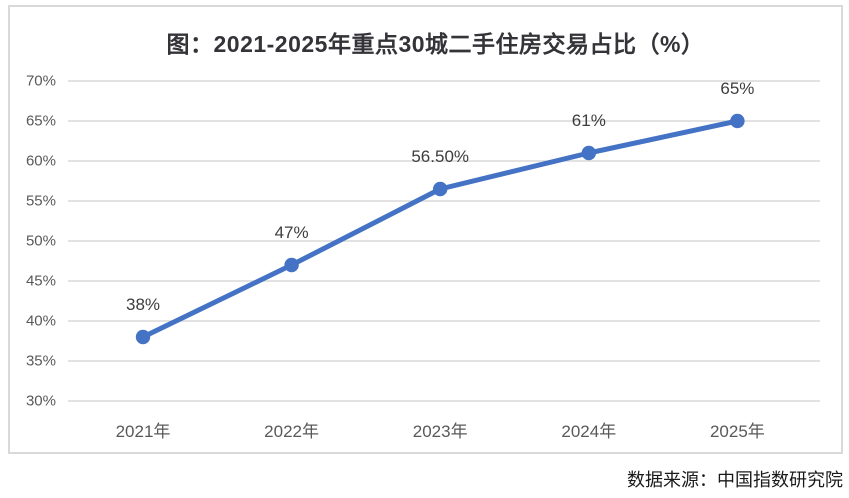 This screenshot has width=849, height=498. I want to click on data-source-note: 数据来源：中国指数研究院, so click(735, 480).